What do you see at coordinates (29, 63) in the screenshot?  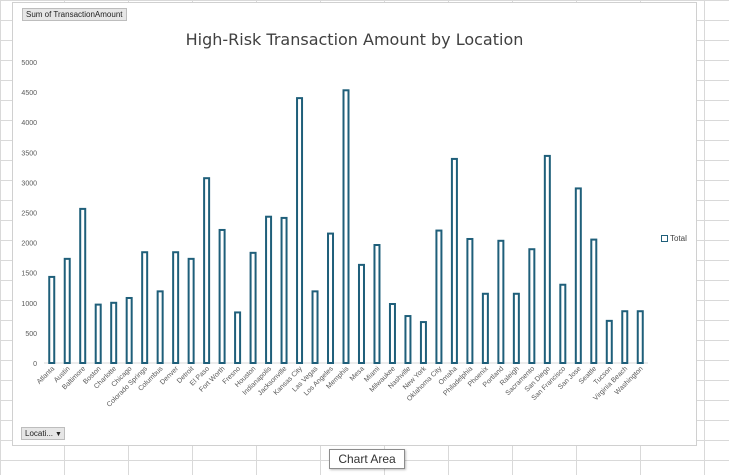 I see `y-tick-label: 5000` at bounding box center [29, 63].